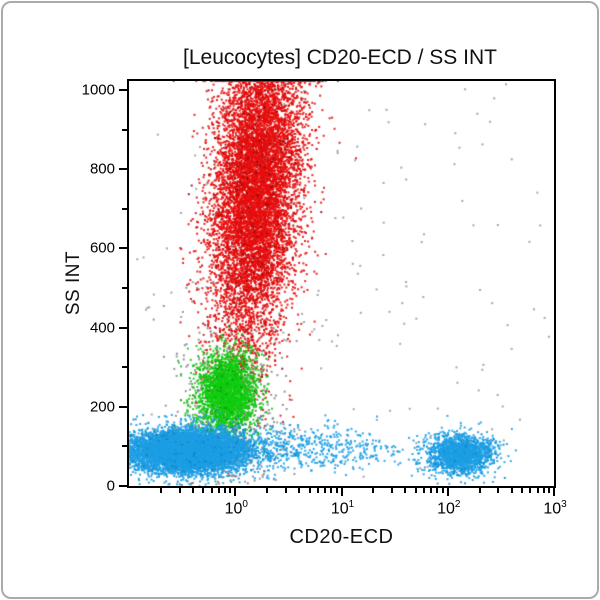  I want to click on y-tick-label: 200, so click(102, 407).